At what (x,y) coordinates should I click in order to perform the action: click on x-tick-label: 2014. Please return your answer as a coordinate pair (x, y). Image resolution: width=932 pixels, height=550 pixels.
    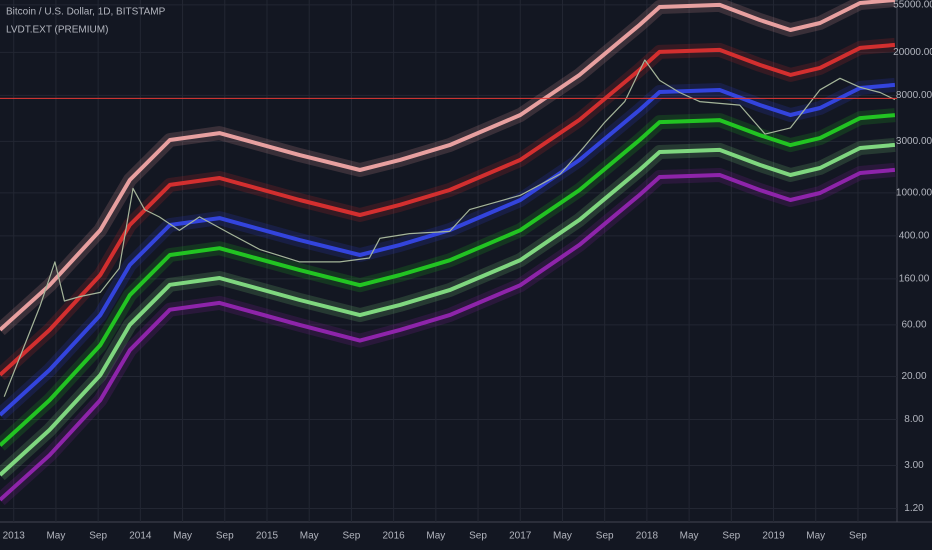
    Looking at the image, I should click on (140, 536).